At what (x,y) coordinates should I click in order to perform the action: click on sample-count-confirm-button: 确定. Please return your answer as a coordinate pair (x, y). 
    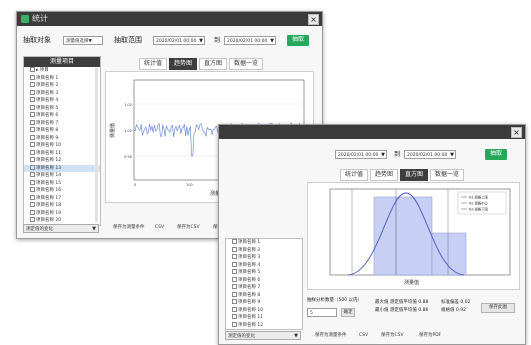
    Looking at the image, I should click on (348, 312).